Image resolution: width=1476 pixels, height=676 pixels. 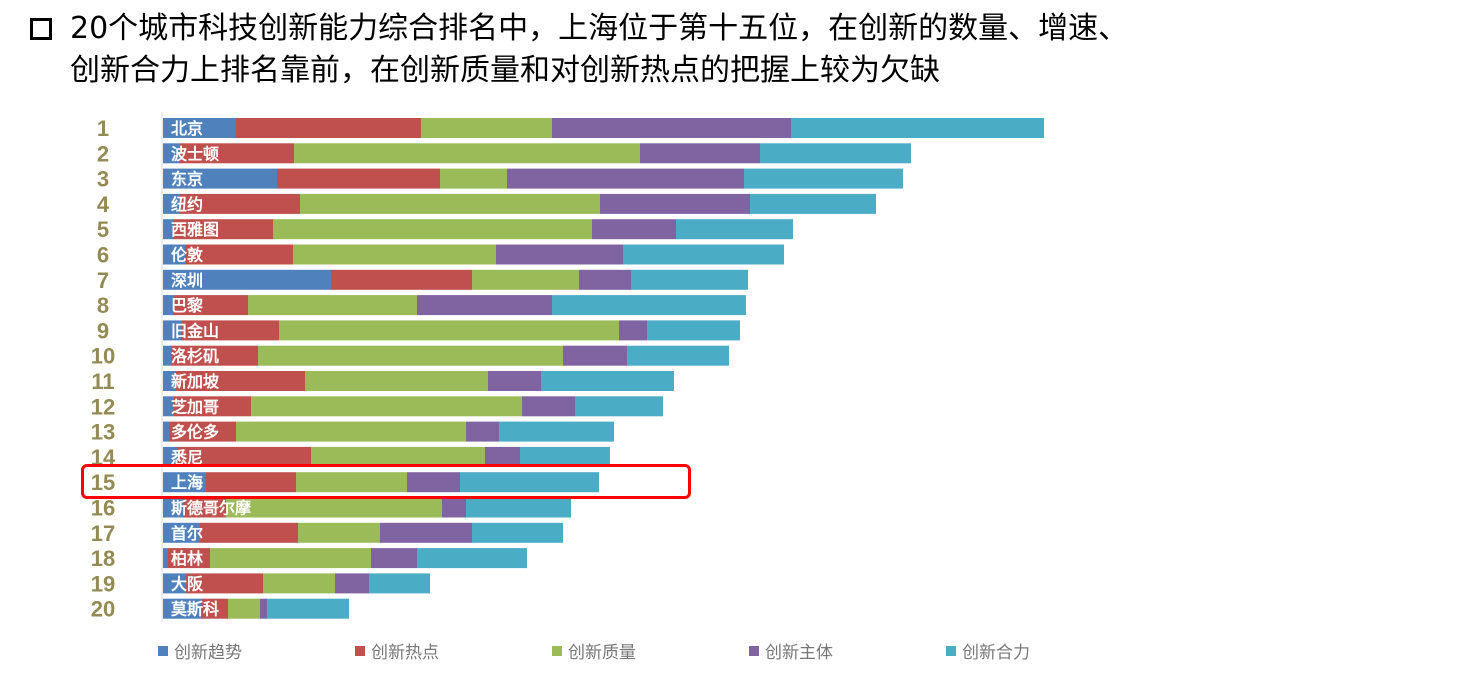 I want to click on rank-label: 18, so click(x=103, y=558).